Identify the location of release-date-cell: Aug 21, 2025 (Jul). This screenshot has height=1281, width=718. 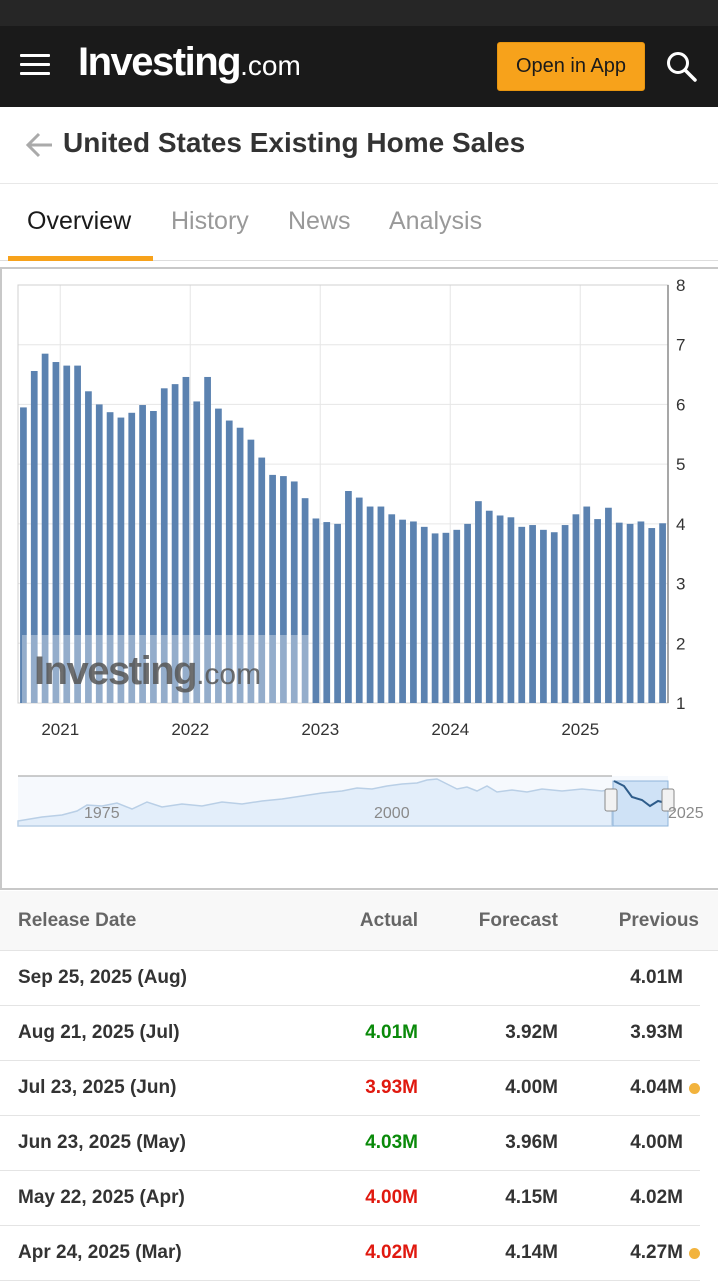
(99, 1032).